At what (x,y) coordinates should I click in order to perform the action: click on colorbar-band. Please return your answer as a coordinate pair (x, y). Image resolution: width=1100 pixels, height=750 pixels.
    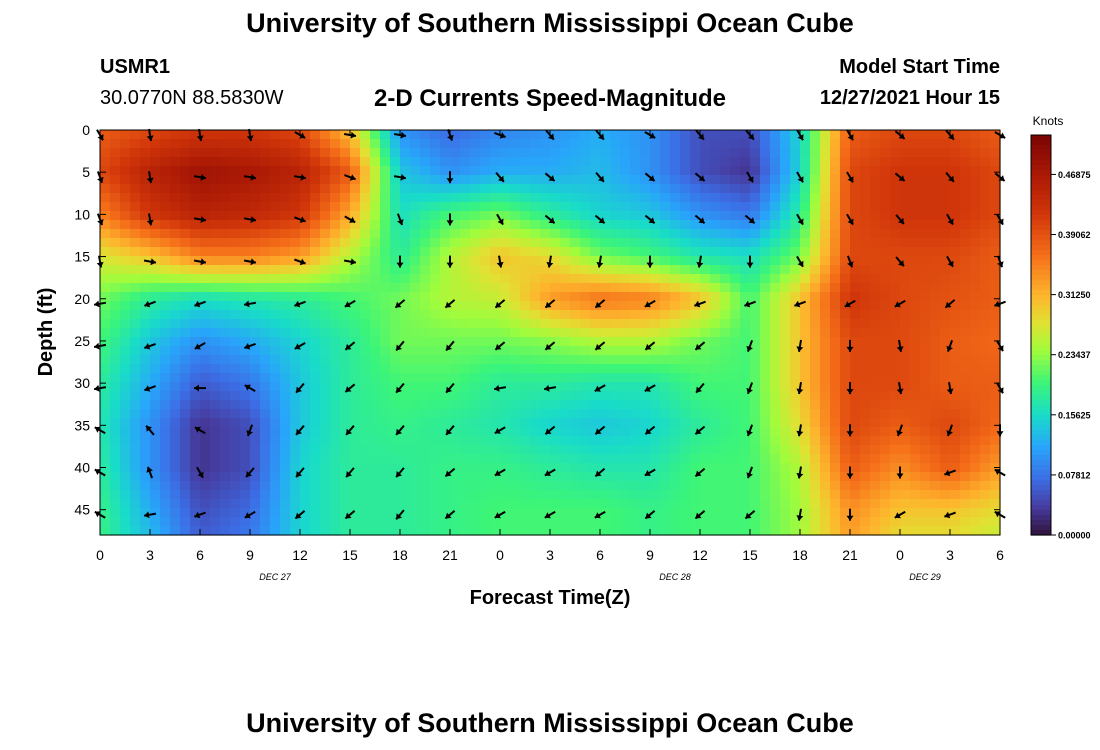
    Looking at the image, I should click on (1041, 493).